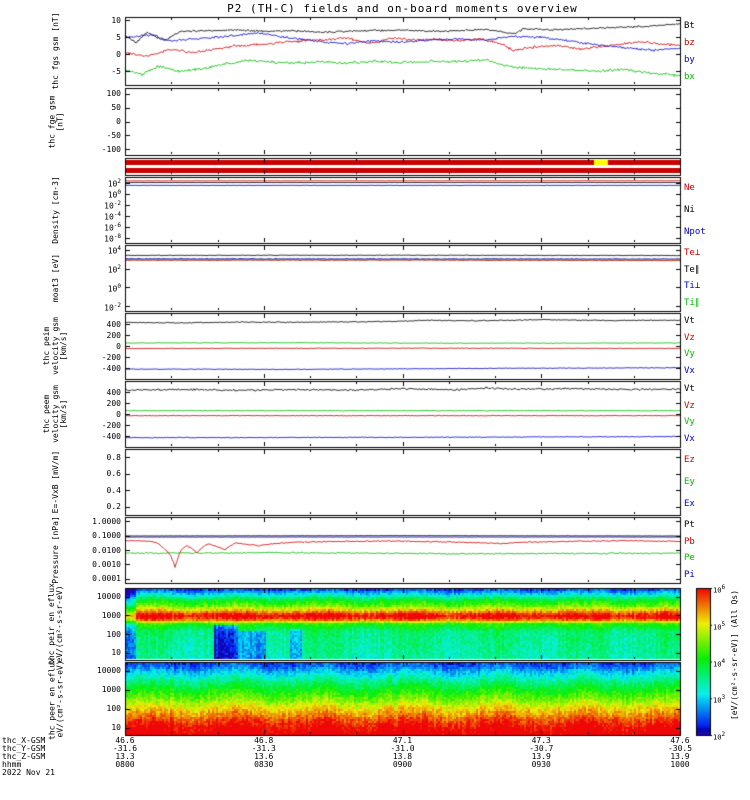 This screenshot has height=800, width=750. Describe the element at coordinates (113, 457) in the screenshot. I see `ytick-efield-0: 0.8` at that location.